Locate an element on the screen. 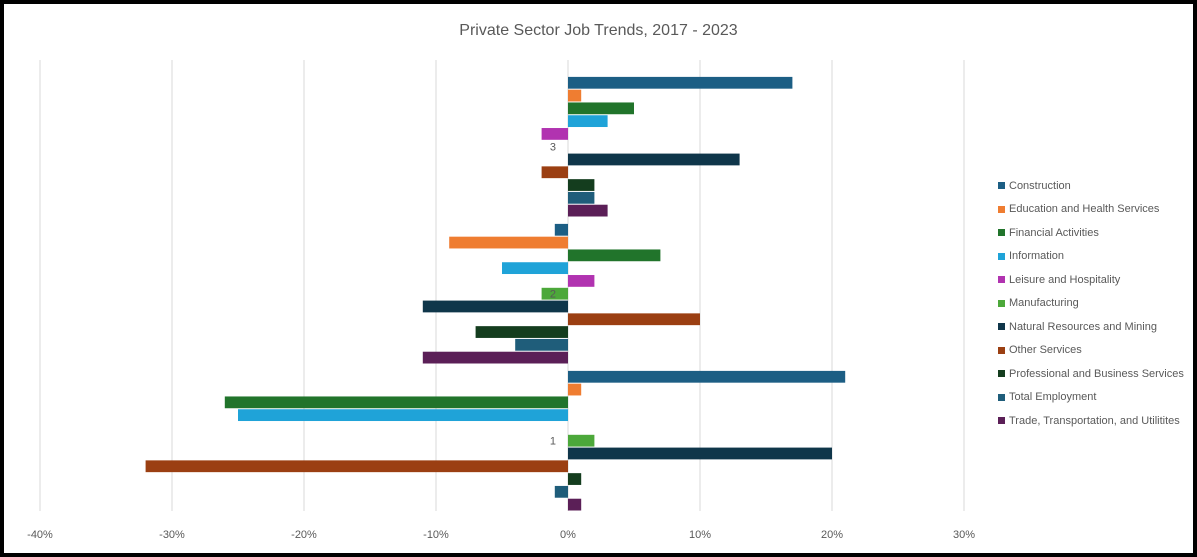 Image resolution: width=1197 pixels, height=557 pixels. legend-label: Construction is located at coordinates (1040, 185).